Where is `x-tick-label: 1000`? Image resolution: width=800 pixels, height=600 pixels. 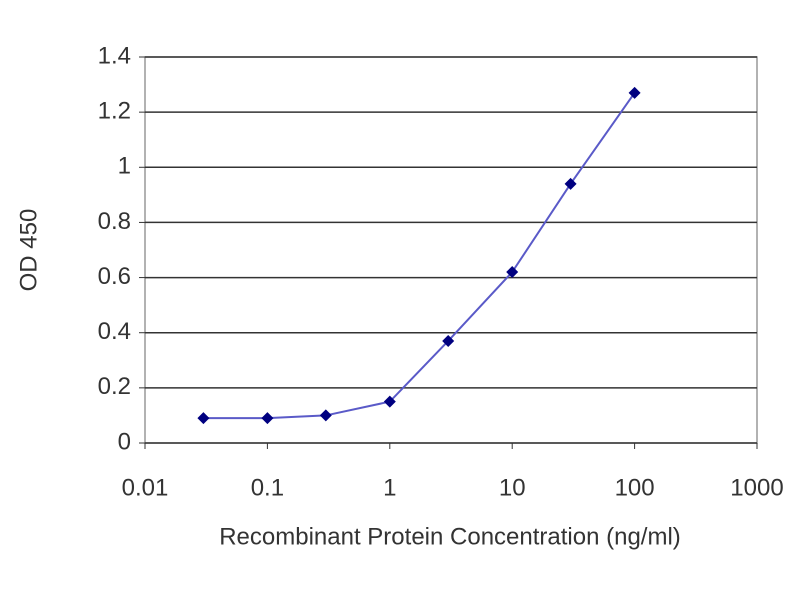 x-tick-label: 1000 is located at coordinates (756, 487).